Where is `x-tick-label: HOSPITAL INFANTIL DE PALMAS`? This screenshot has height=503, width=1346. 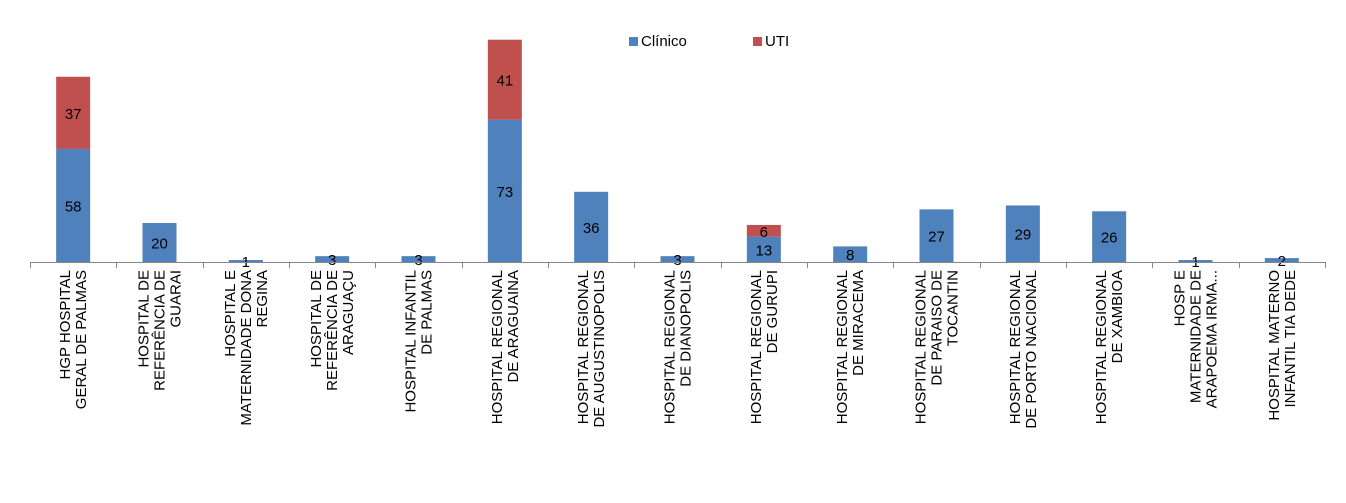
x-tick-label: HOSPITAL INFANTIL DE PALMAS is located at coordinates (419, 341).